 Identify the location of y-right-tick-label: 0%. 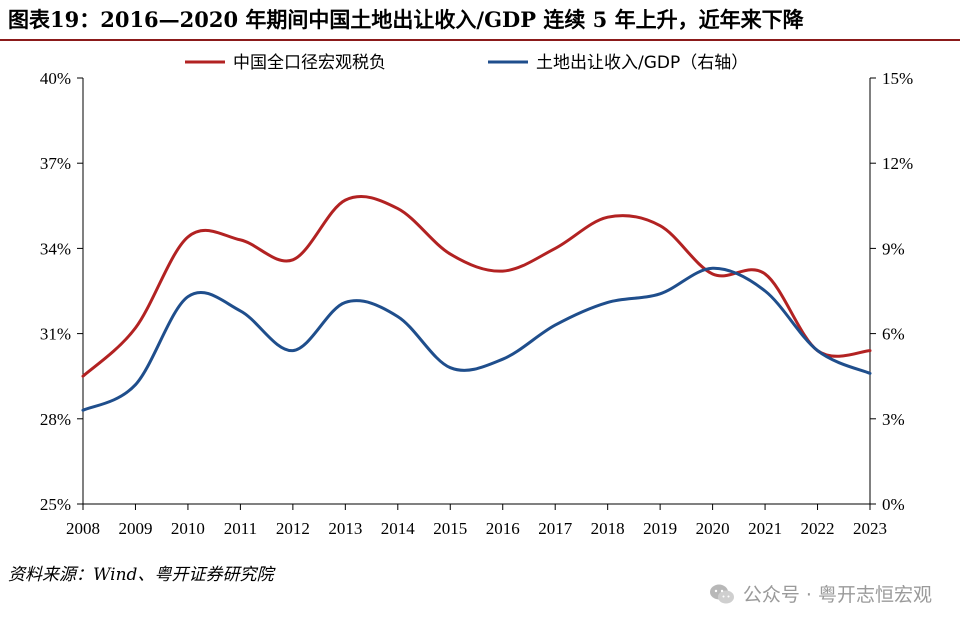
(893, 504).